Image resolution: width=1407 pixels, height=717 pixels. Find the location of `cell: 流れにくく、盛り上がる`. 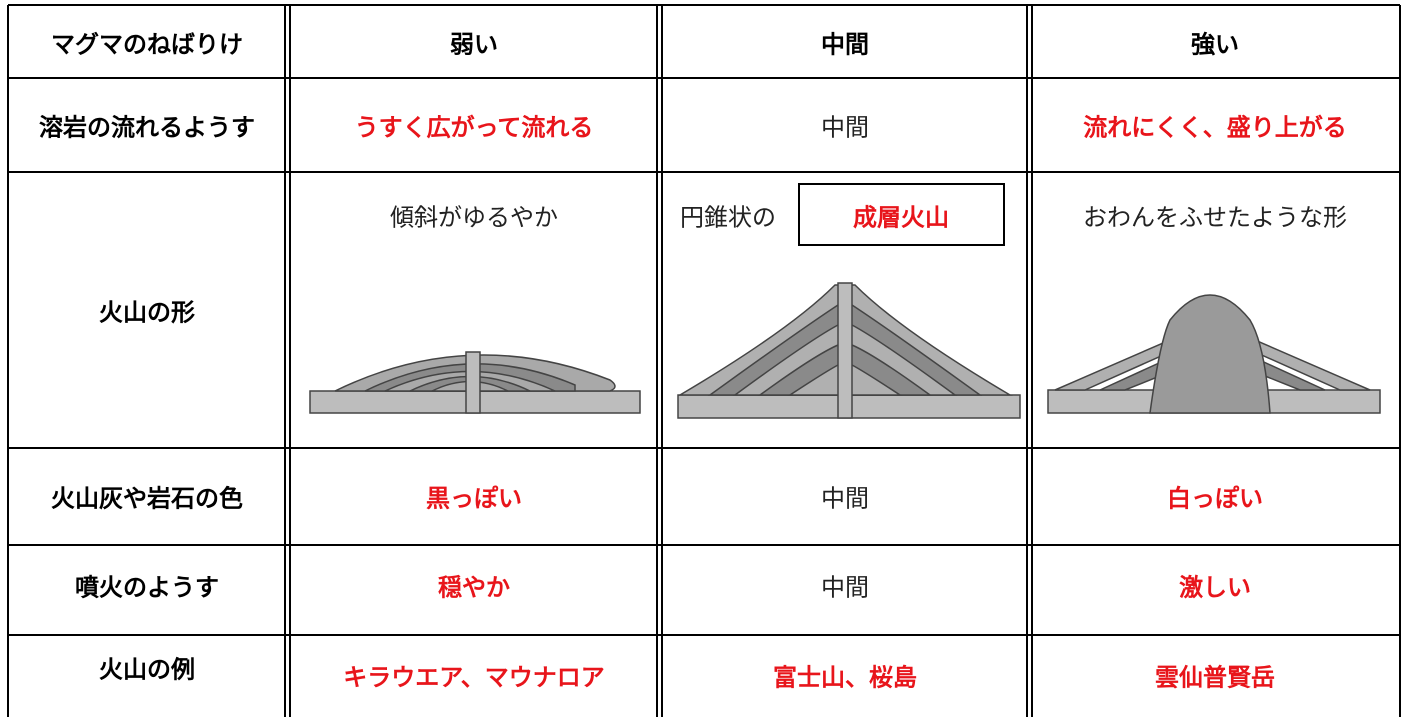

cell: 流れにくく、盛り上がる is located at coordinates (1215, 127).